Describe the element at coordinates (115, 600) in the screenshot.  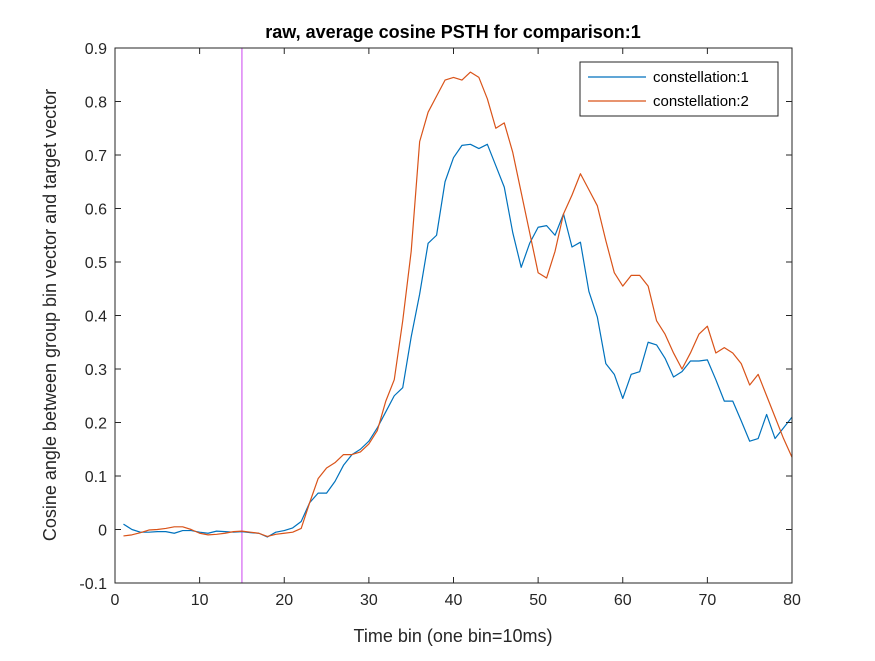
I see `x-tick-label: 0` at that location.